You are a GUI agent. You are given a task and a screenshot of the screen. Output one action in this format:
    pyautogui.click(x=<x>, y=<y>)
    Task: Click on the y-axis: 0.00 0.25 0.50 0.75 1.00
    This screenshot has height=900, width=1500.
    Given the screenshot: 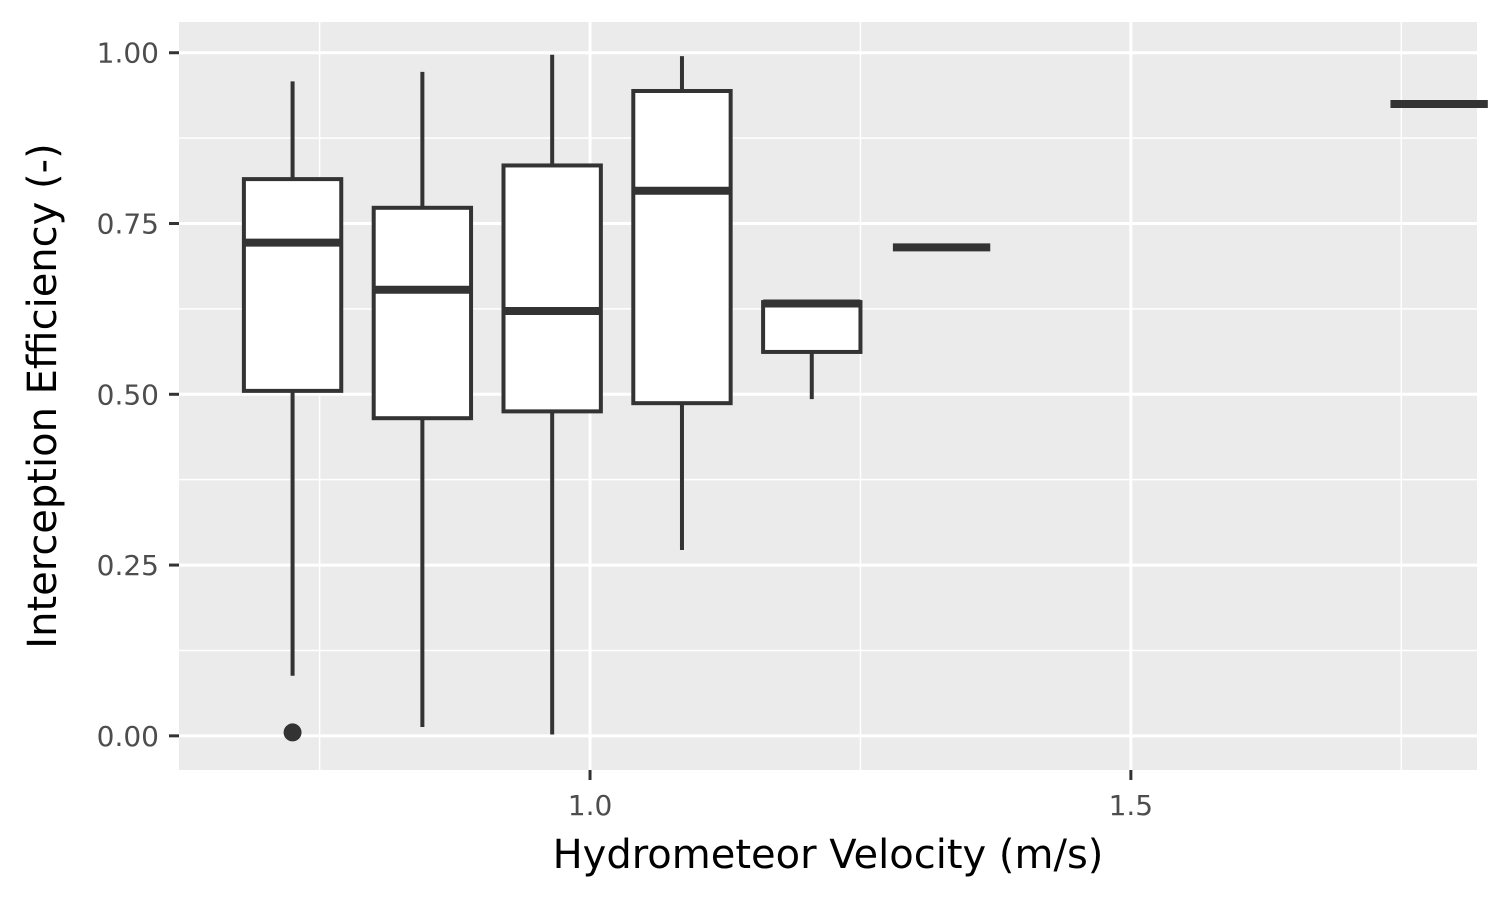 What is the action you would take?
    pyautogui.click(x=138, y=395)
    